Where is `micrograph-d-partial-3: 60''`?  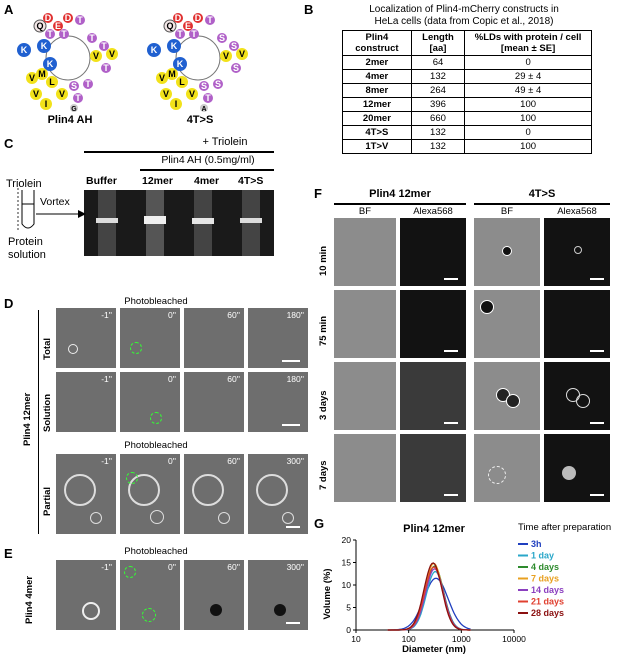
micrograph-d-partial-3: 60'' is located at coordinates (214, 494).